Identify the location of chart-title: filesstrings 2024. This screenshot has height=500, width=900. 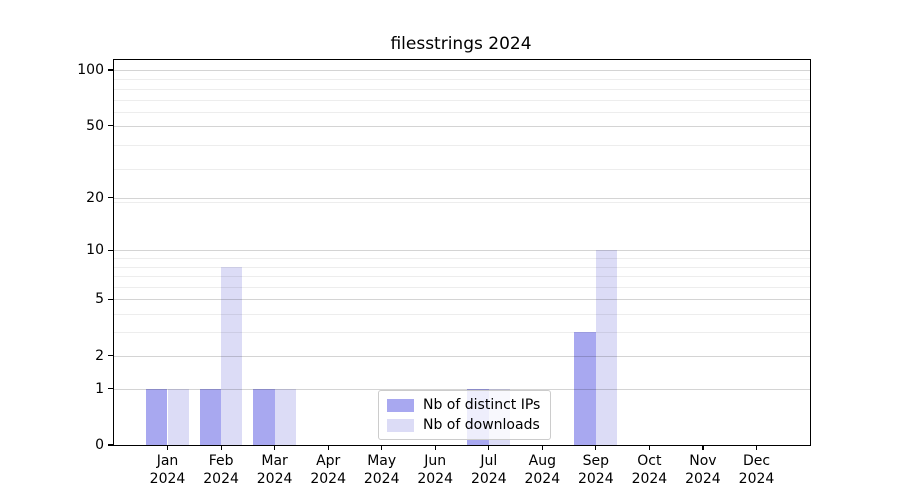
(461, 44).